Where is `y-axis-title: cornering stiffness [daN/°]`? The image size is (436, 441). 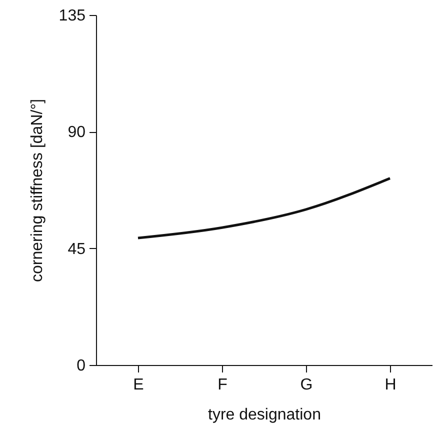
y-axis-title: cornering stiffness [daN/°] is located at coordinates (37, 190).